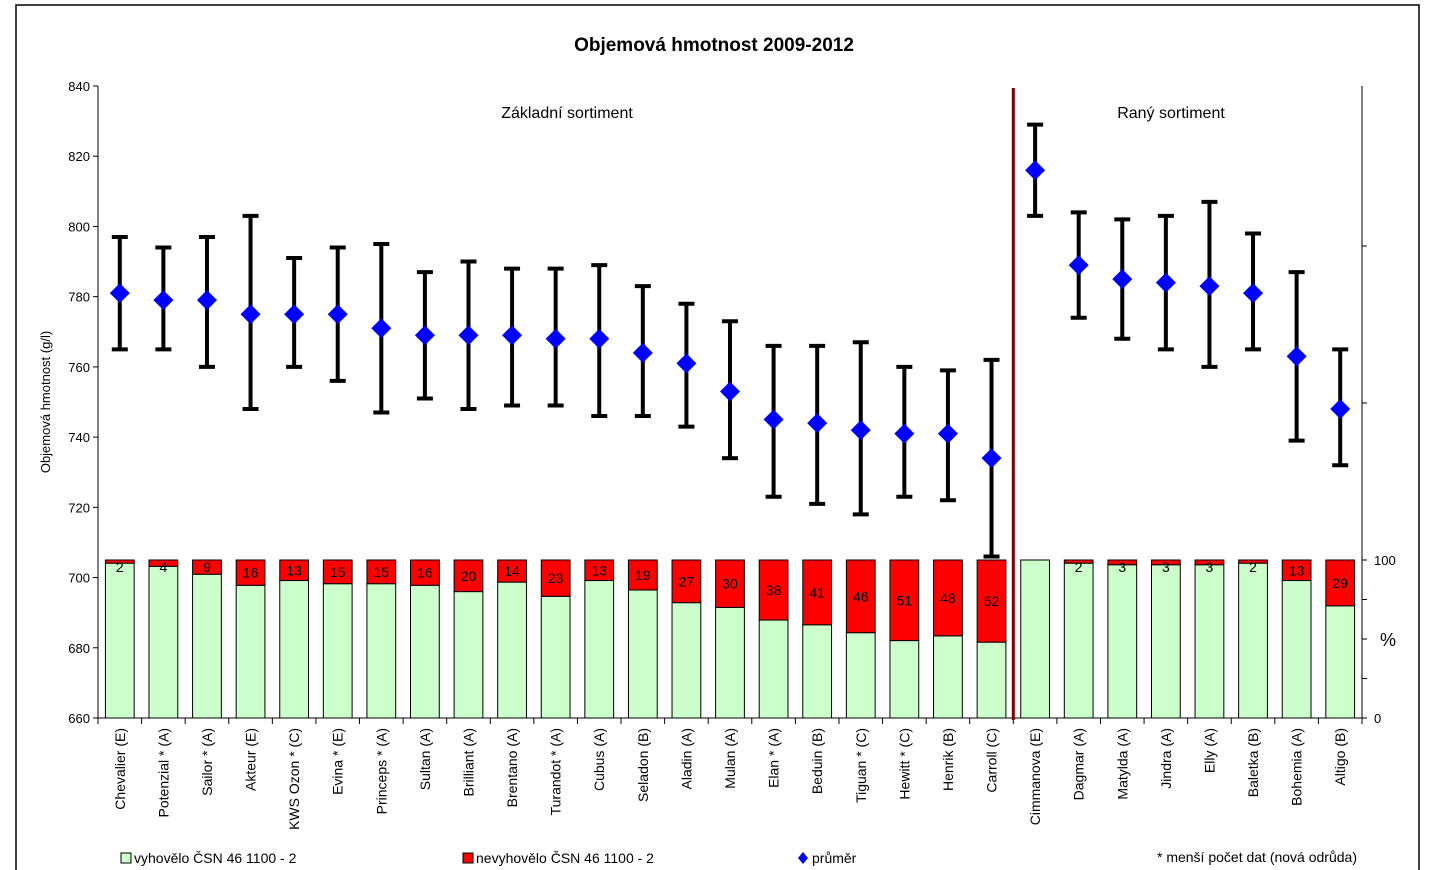  Describe the element at coordinates (294, 779) in the screenshot. I see `category-label: KWS Ozon * (C)` at that location.